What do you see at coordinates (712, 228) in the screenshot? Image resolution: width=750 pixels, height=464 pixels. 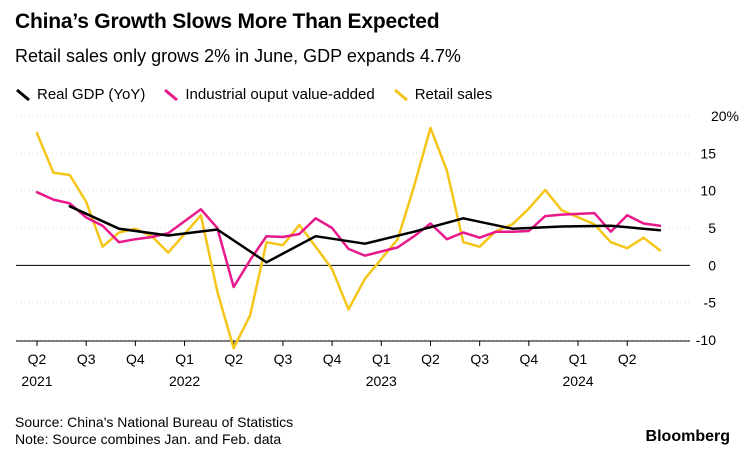 I see `y-tick-label: 5` at bounding box center [712, 228].